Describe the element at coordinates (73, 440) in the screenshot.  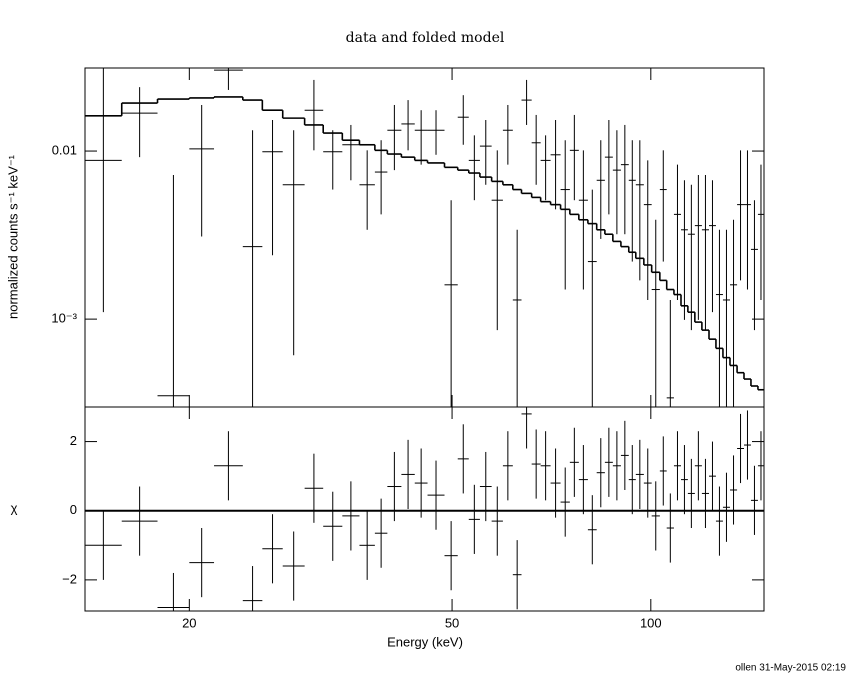
I see `y-tick-label: 2` at that location.